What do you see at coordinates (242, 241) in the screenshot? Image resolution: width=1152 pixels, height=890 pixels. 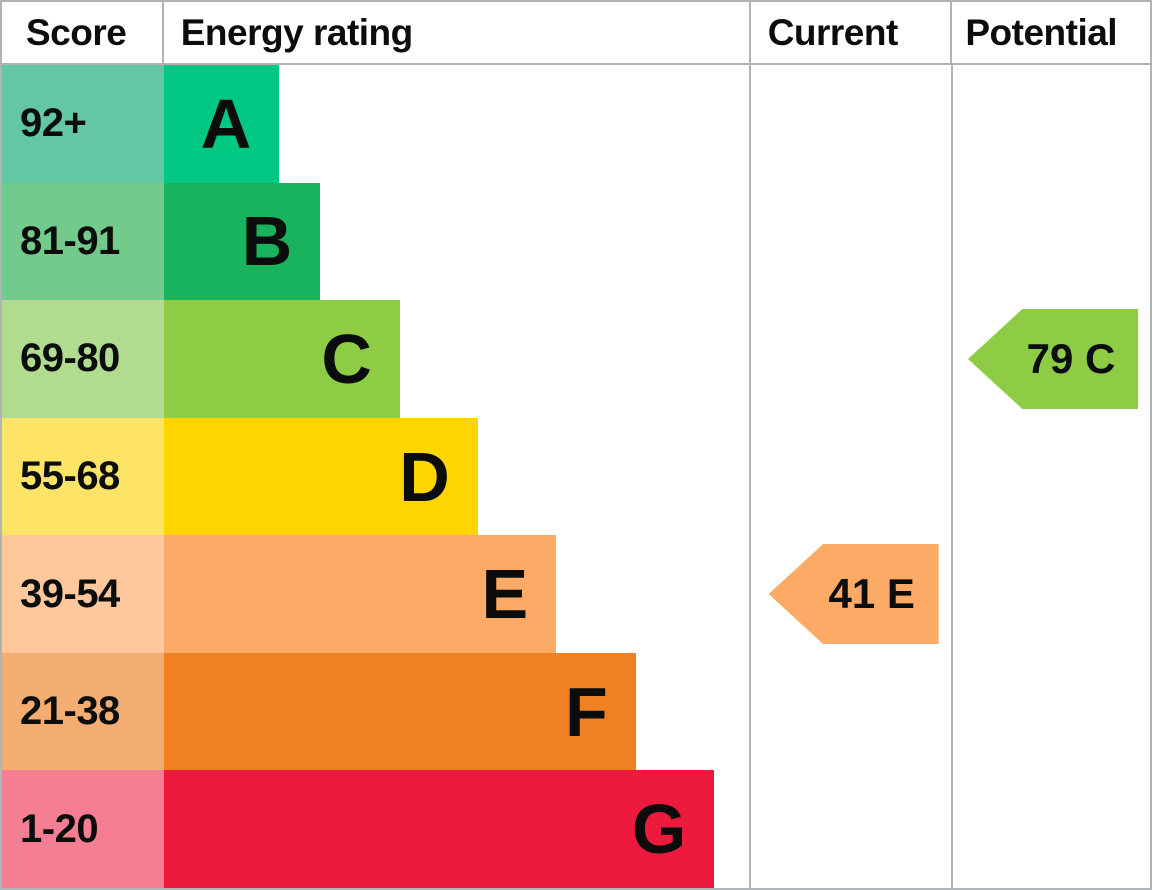 I see `band-bar-b: B` at bounding box center [242, 241].